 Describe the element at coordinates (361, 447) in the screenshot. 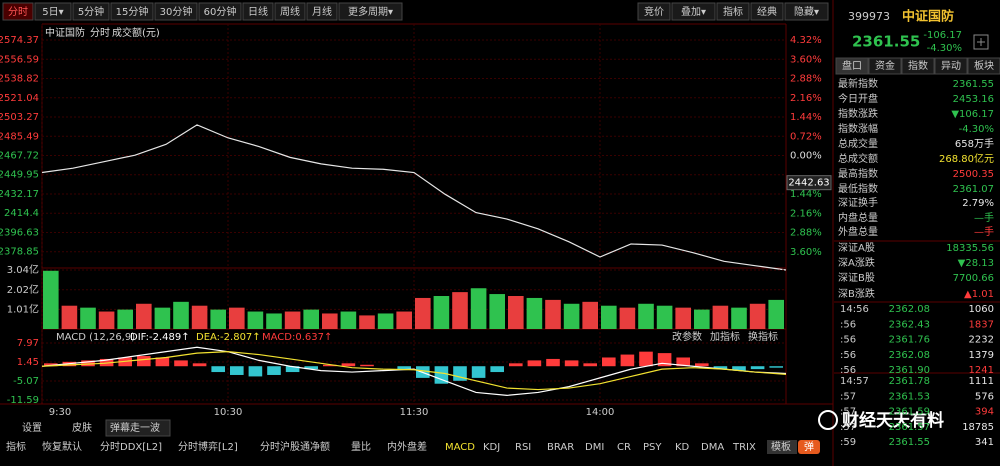

I see `indicator-tab: 量比` at that location.